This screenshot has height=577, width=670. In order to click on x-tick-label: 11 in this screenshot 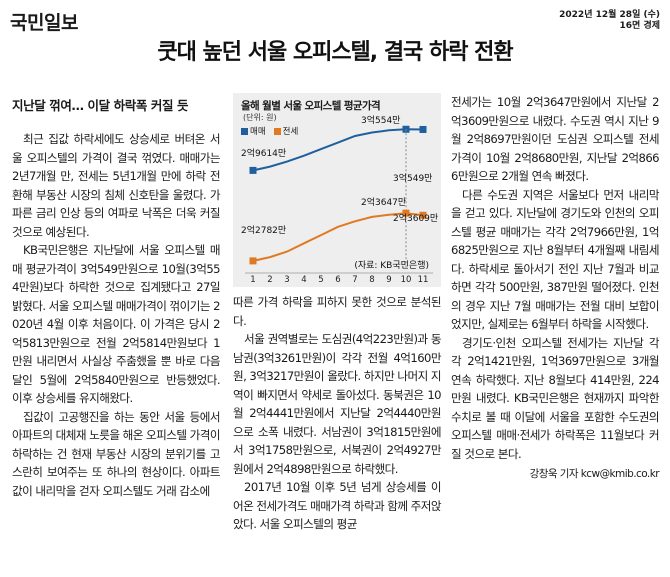, I will do `click(423, 280)`.